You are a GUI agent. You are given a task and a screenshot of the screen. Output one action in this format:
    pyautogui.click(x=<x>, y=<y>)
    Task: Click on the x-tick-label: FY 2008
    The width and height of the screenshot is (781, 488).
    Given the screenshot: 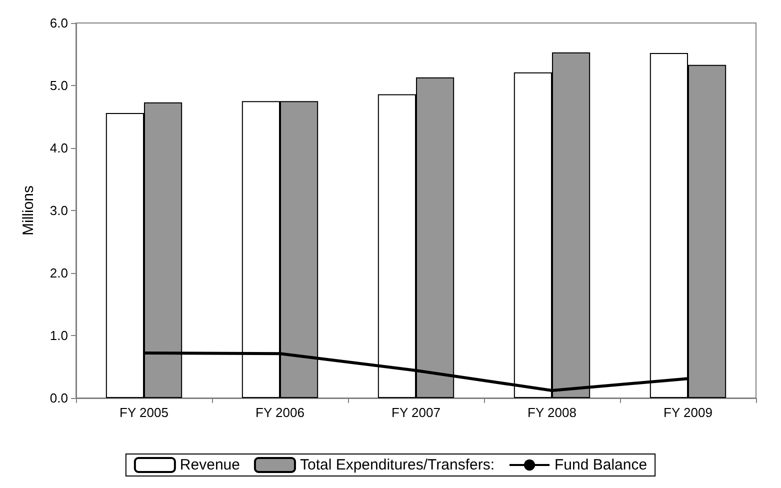 What is the action you would take?
    pyautogui.click(x=552, y=412)
    